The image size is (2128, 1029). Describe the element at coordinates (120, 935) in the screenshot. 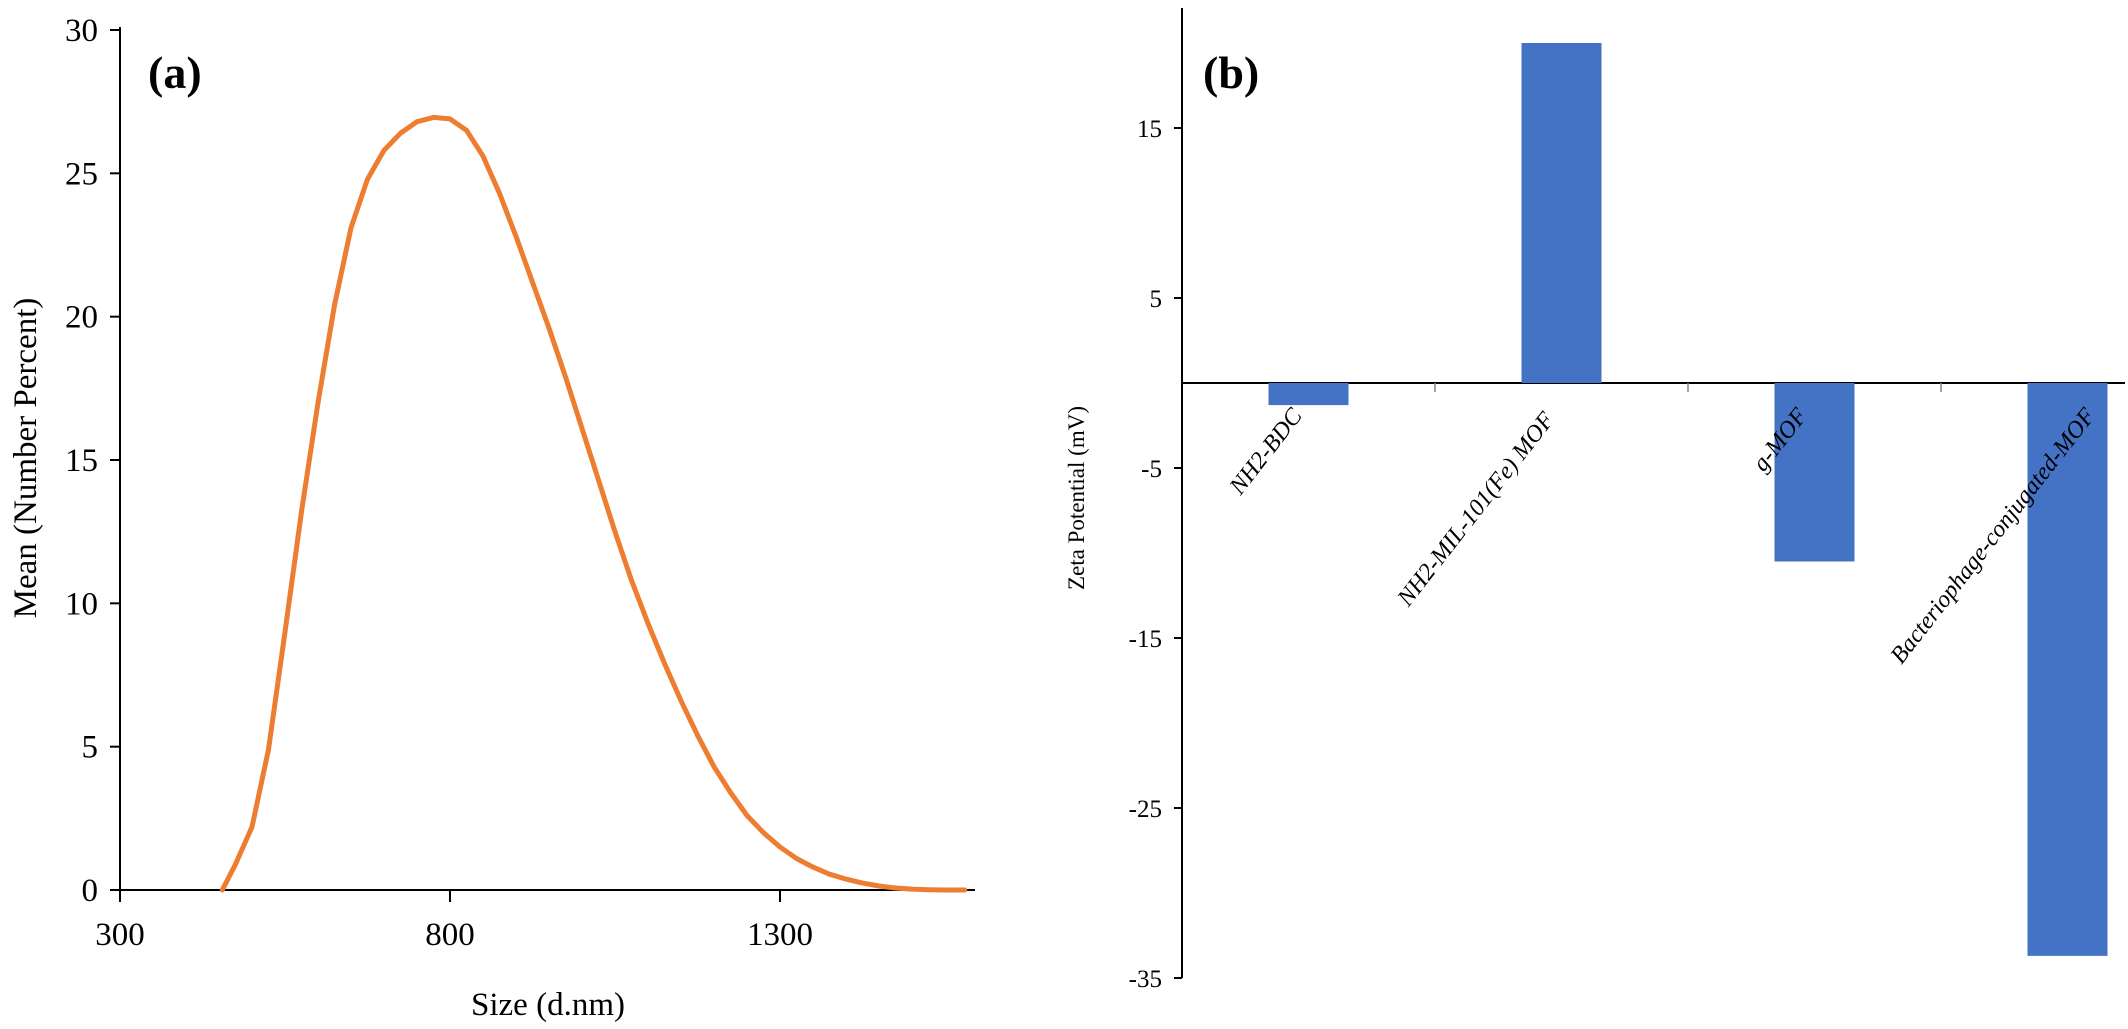

I see `x-tick-label: 300` at that location.